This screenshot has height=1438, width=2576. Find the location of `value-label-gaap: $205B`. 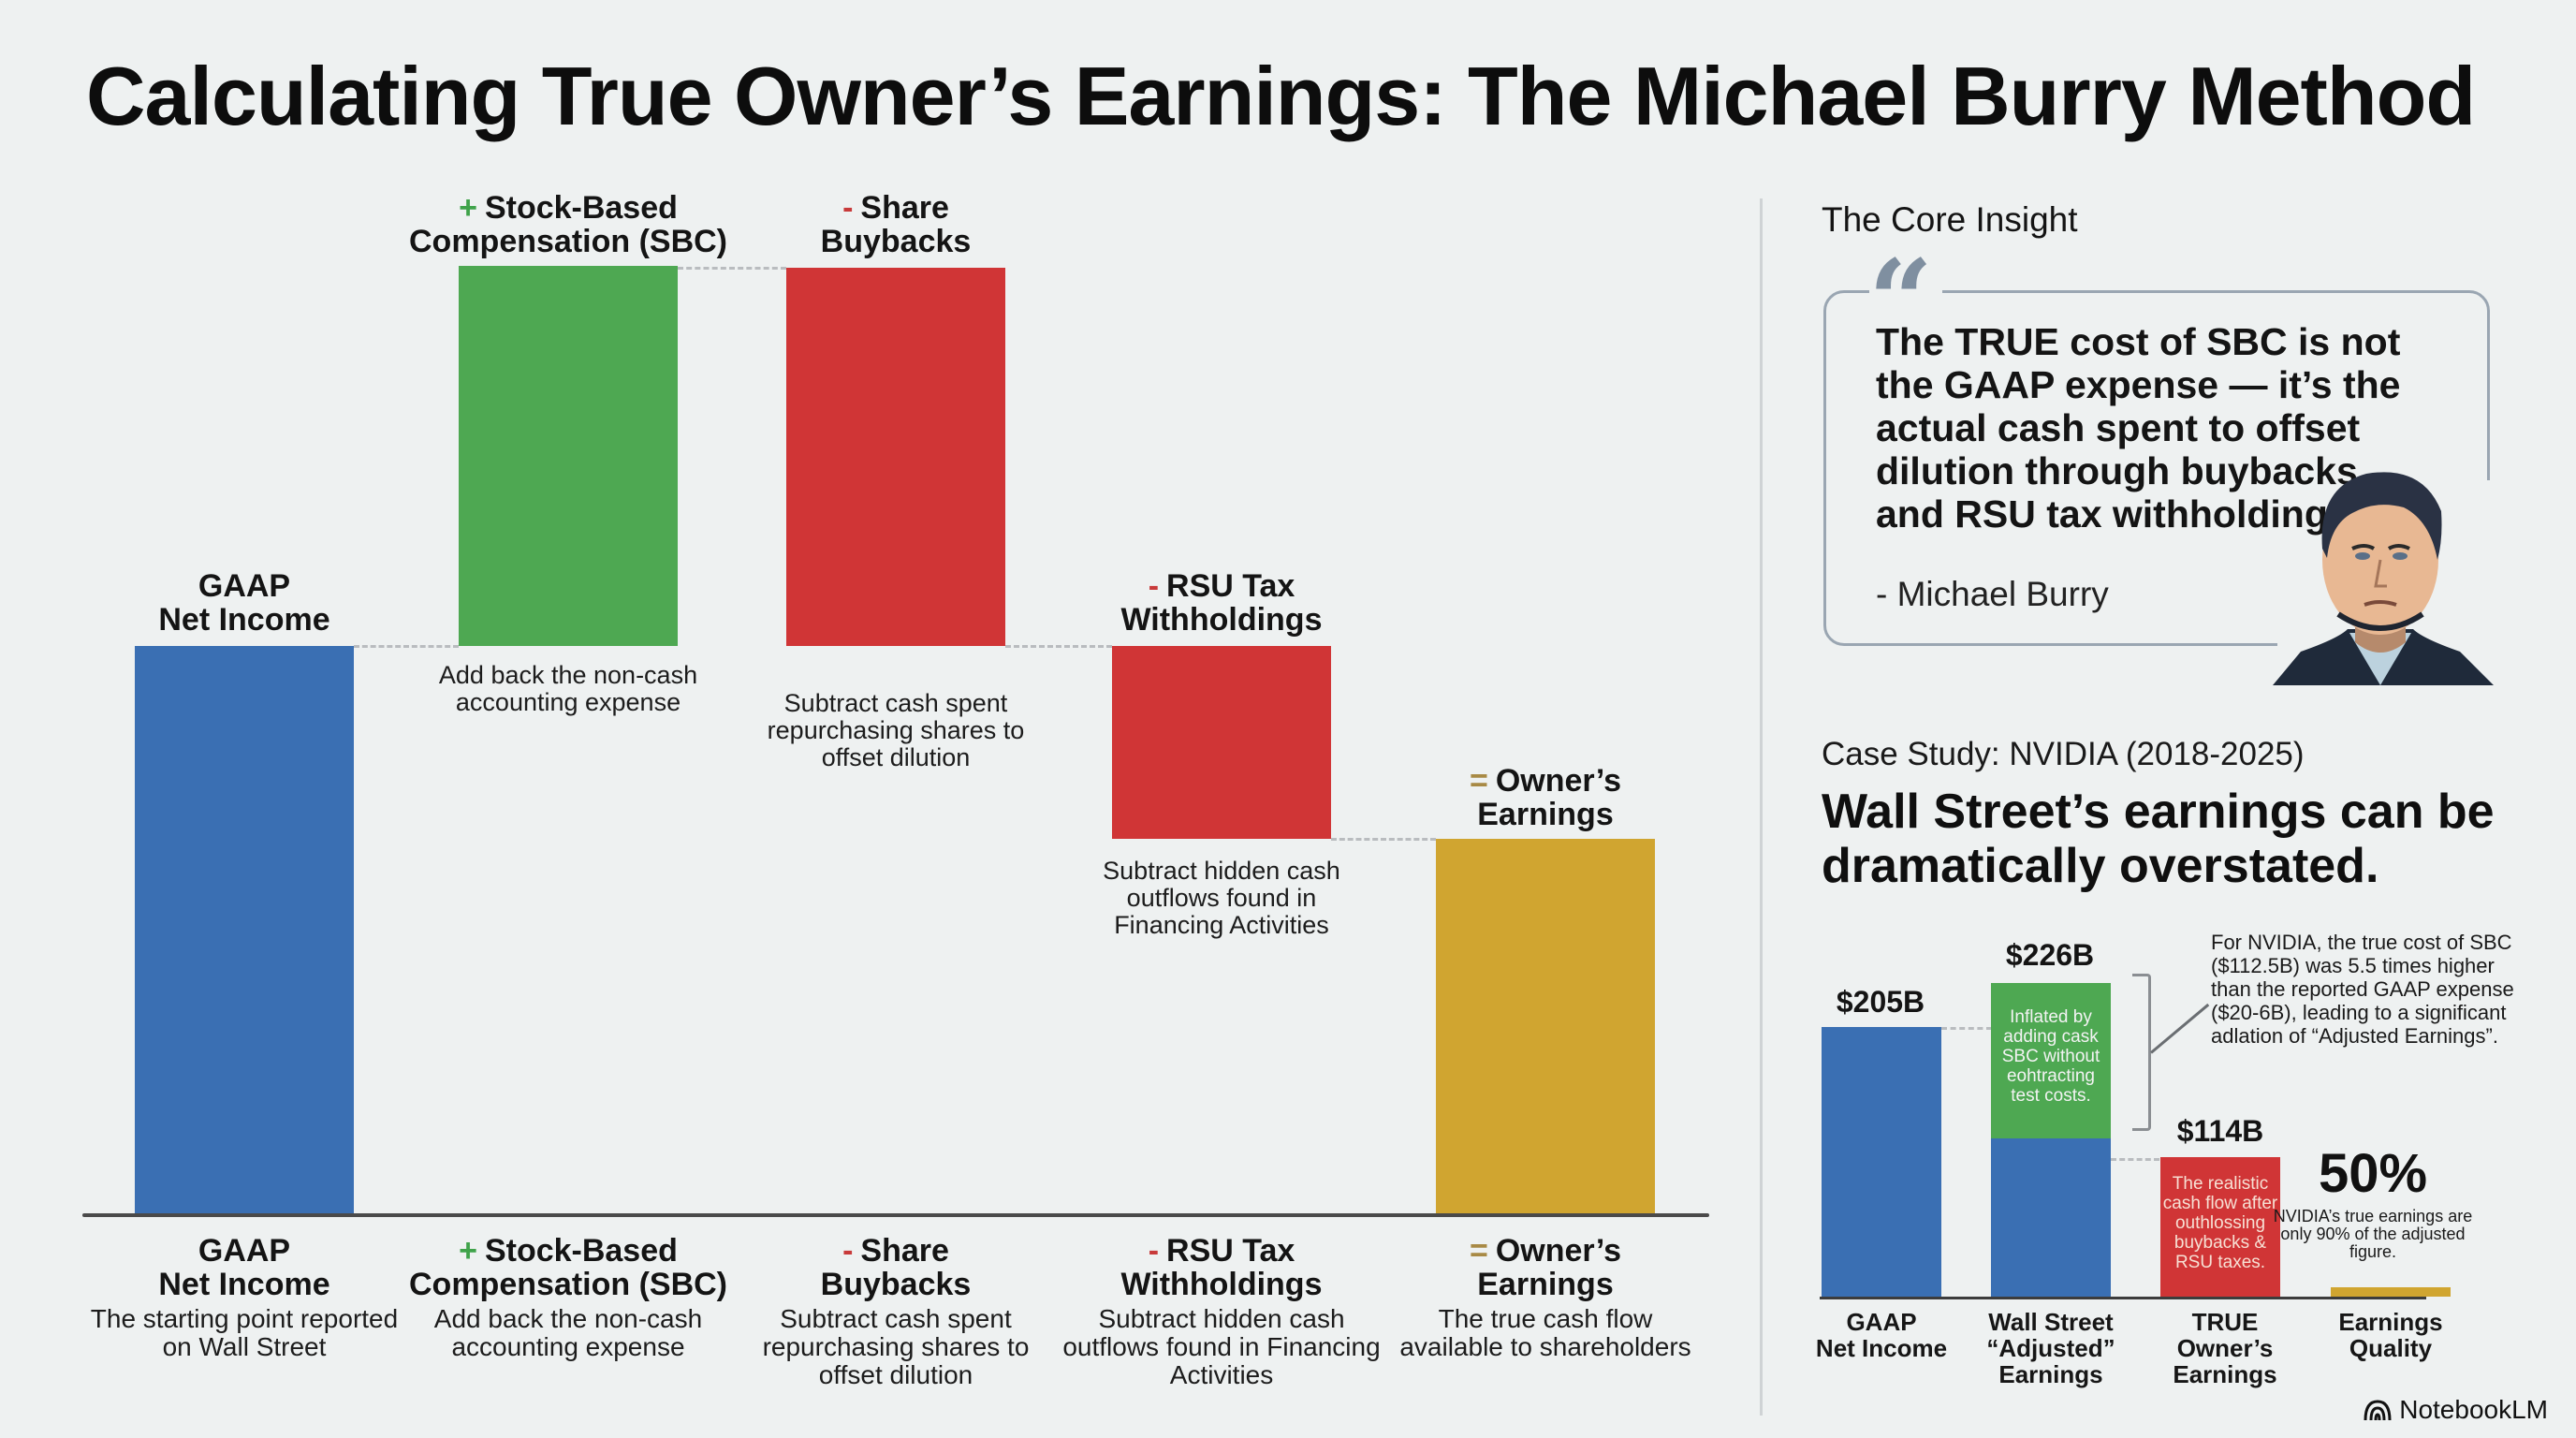

value-label-gaap: $205B is located at coordinates (1880, 1002).